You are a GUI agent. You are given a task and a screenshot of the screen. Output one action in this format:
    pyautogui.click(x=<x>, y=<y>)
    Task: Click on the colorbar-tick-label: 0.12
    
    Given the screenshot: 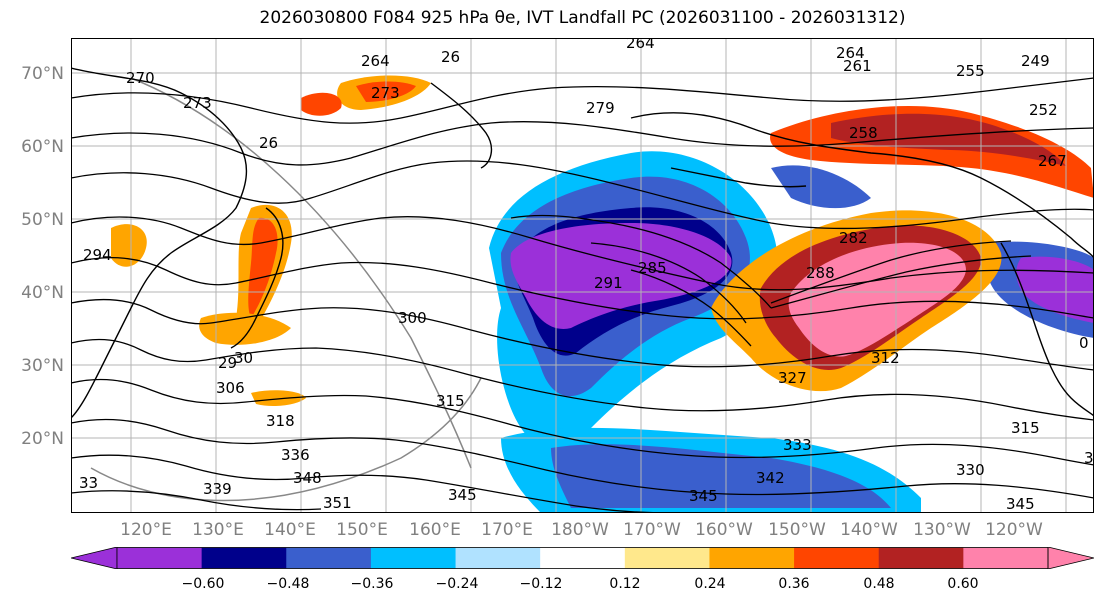 What is the action you would take?
    pyautogui.click(x=625, y=584)
    